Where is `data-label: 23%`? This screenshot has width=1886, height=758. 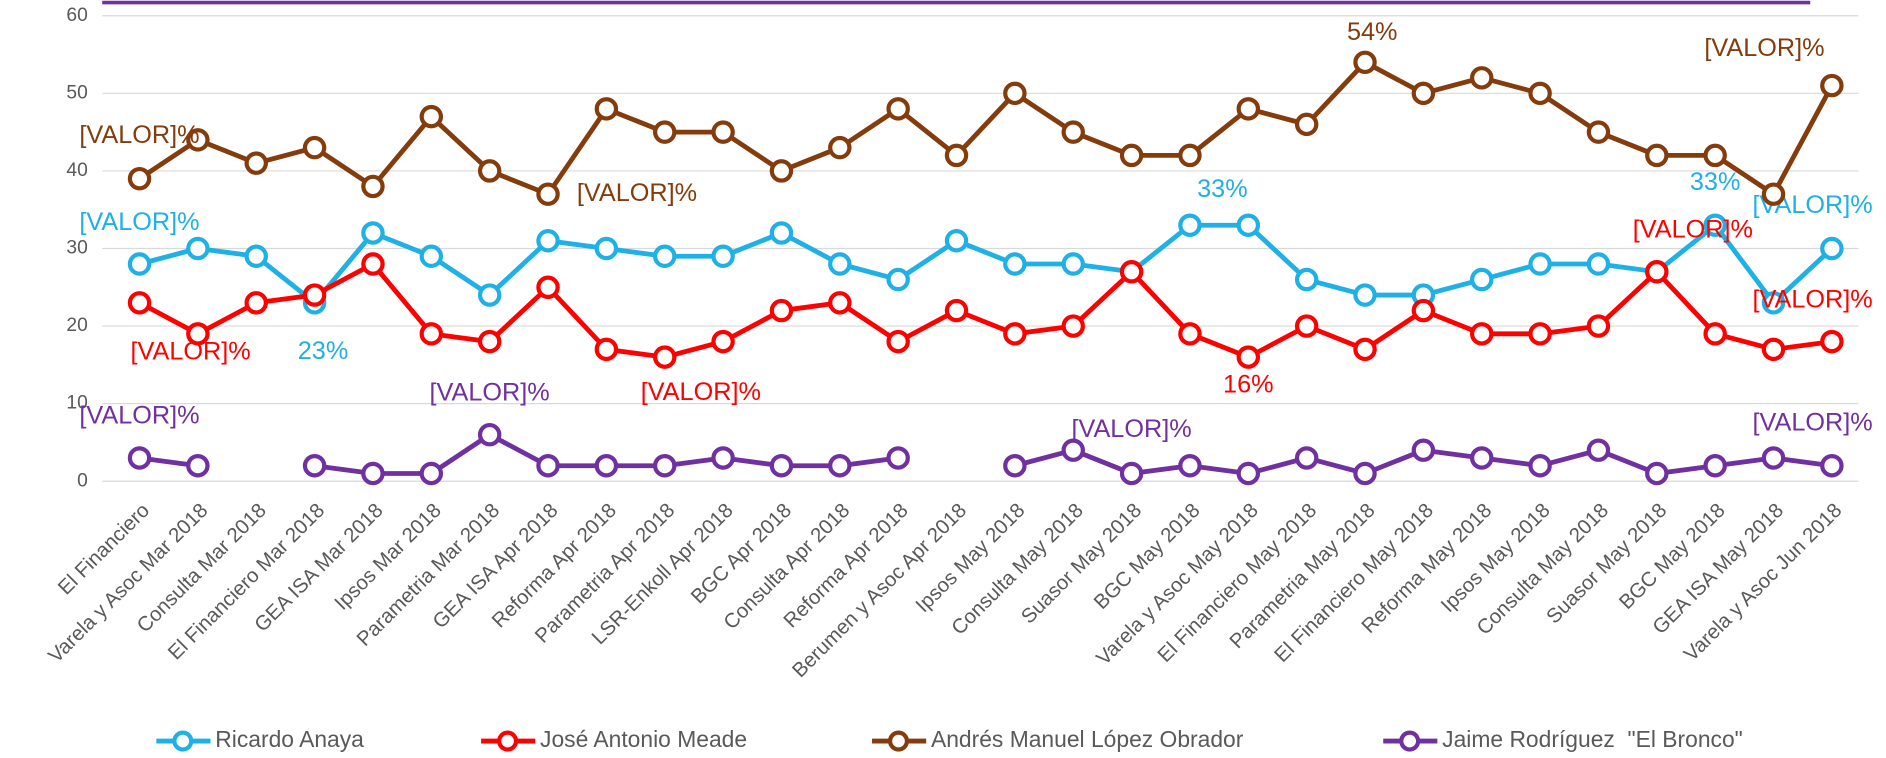 data-label: 23% is located at coordinates (323, 351).